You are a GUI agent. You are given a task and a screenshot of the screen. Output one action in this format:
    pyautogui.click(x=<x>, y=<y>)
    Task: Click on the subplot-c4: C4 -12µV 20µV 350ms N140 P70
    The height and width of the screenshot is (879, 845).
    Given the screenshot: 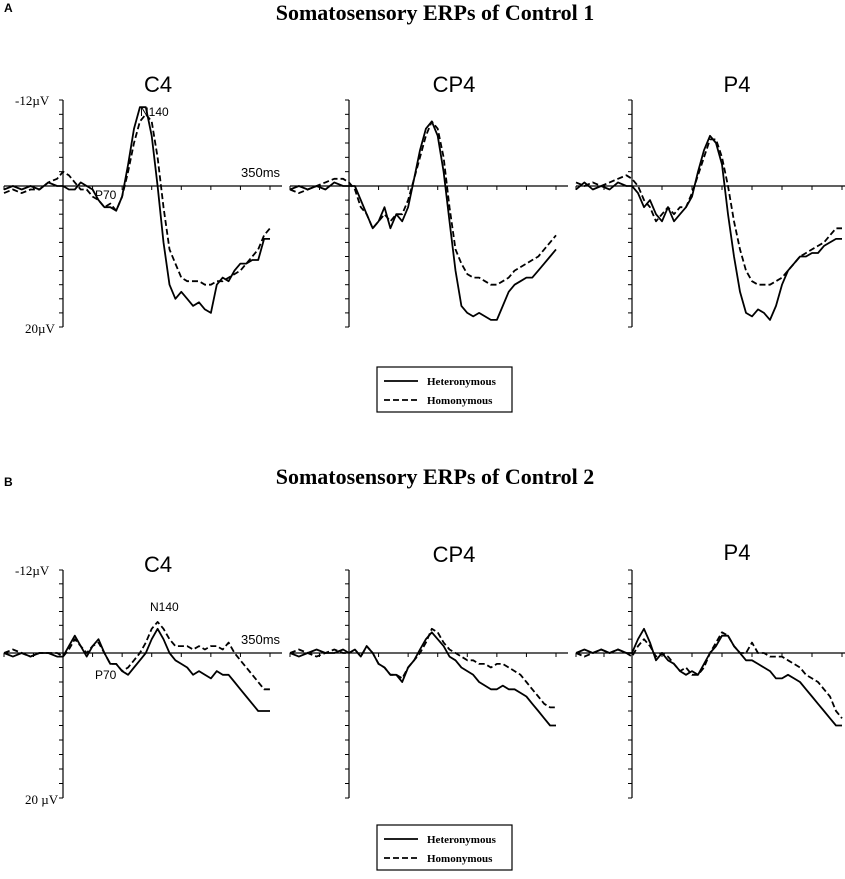 What is the action you would take?
    pyautogui.click(x=142, y=204)
    